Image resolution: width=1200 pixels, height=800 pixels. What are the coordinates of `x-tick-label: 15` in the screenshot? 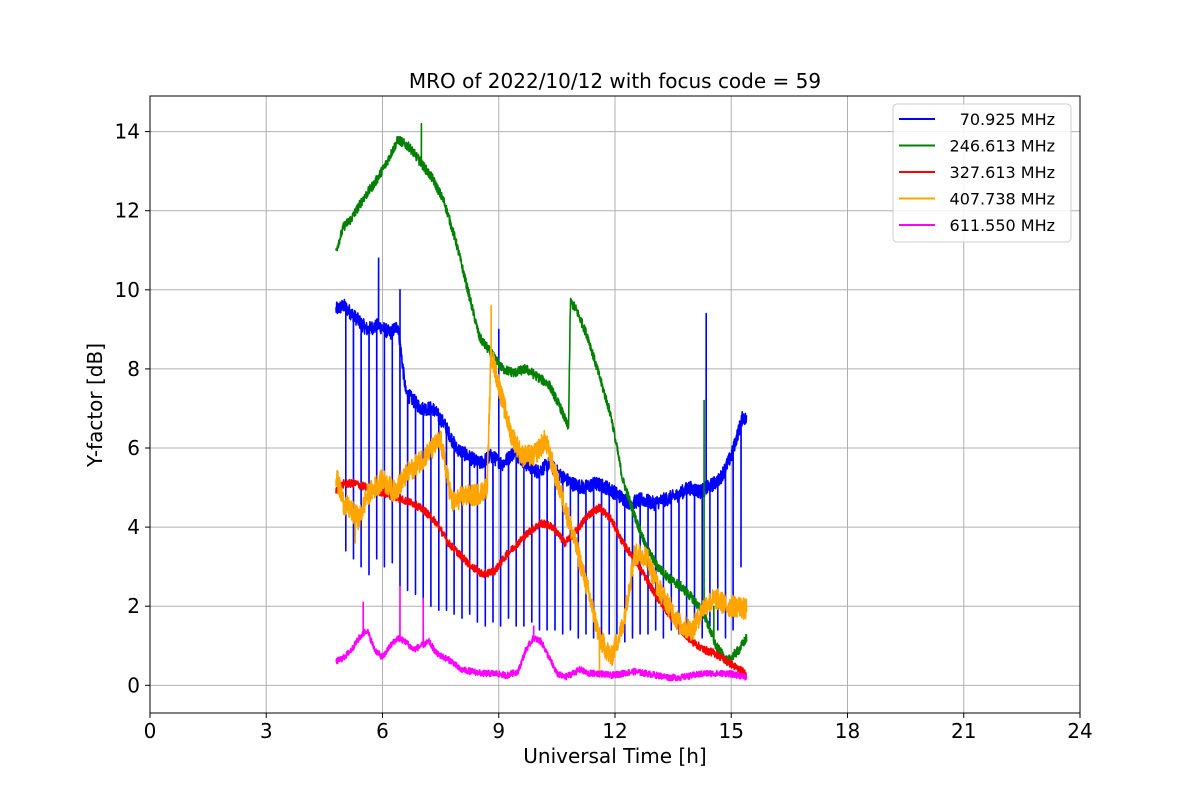 It's located at (731, 731).